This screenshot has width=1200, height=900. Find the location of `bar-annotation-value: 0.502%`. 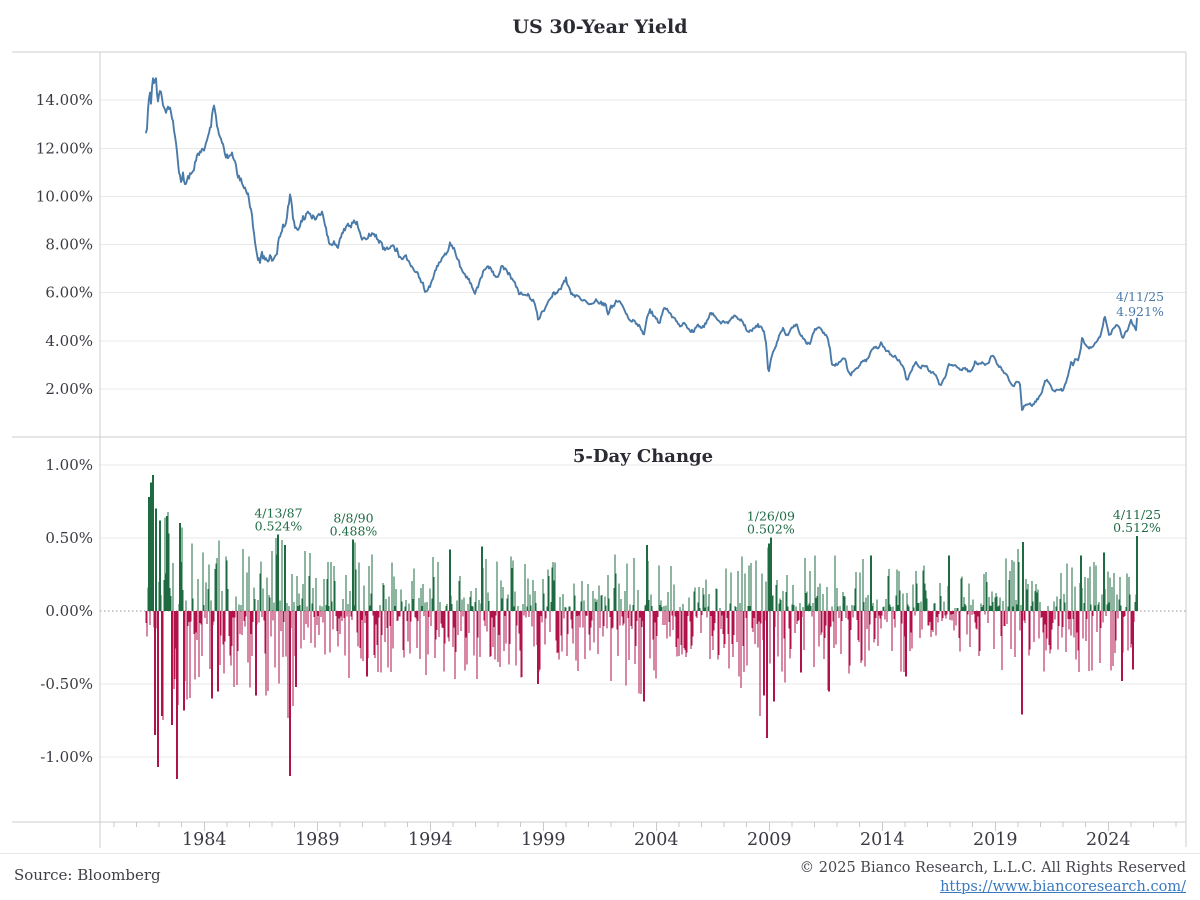

bar-annotation-value: 0.502% is located at coordinates (771, 529).